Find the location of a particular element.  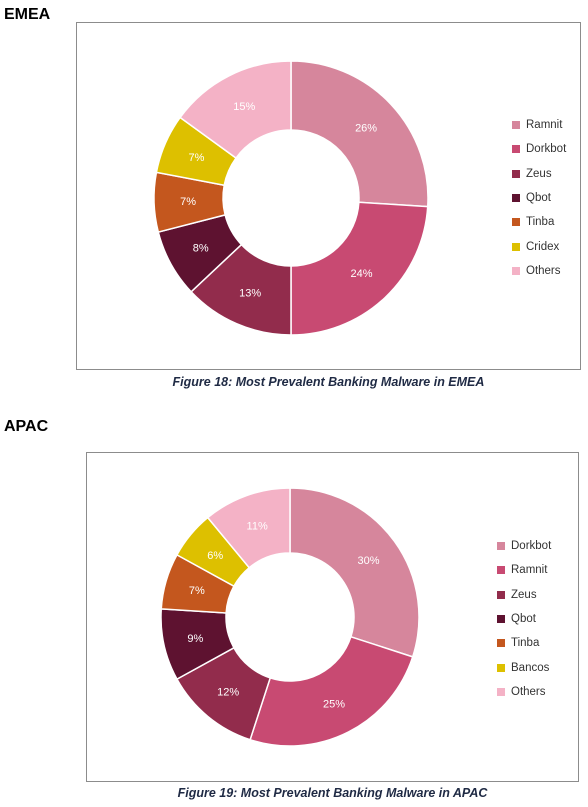

legend-item-bancos: Bancos is located at coordinates (524, 667).